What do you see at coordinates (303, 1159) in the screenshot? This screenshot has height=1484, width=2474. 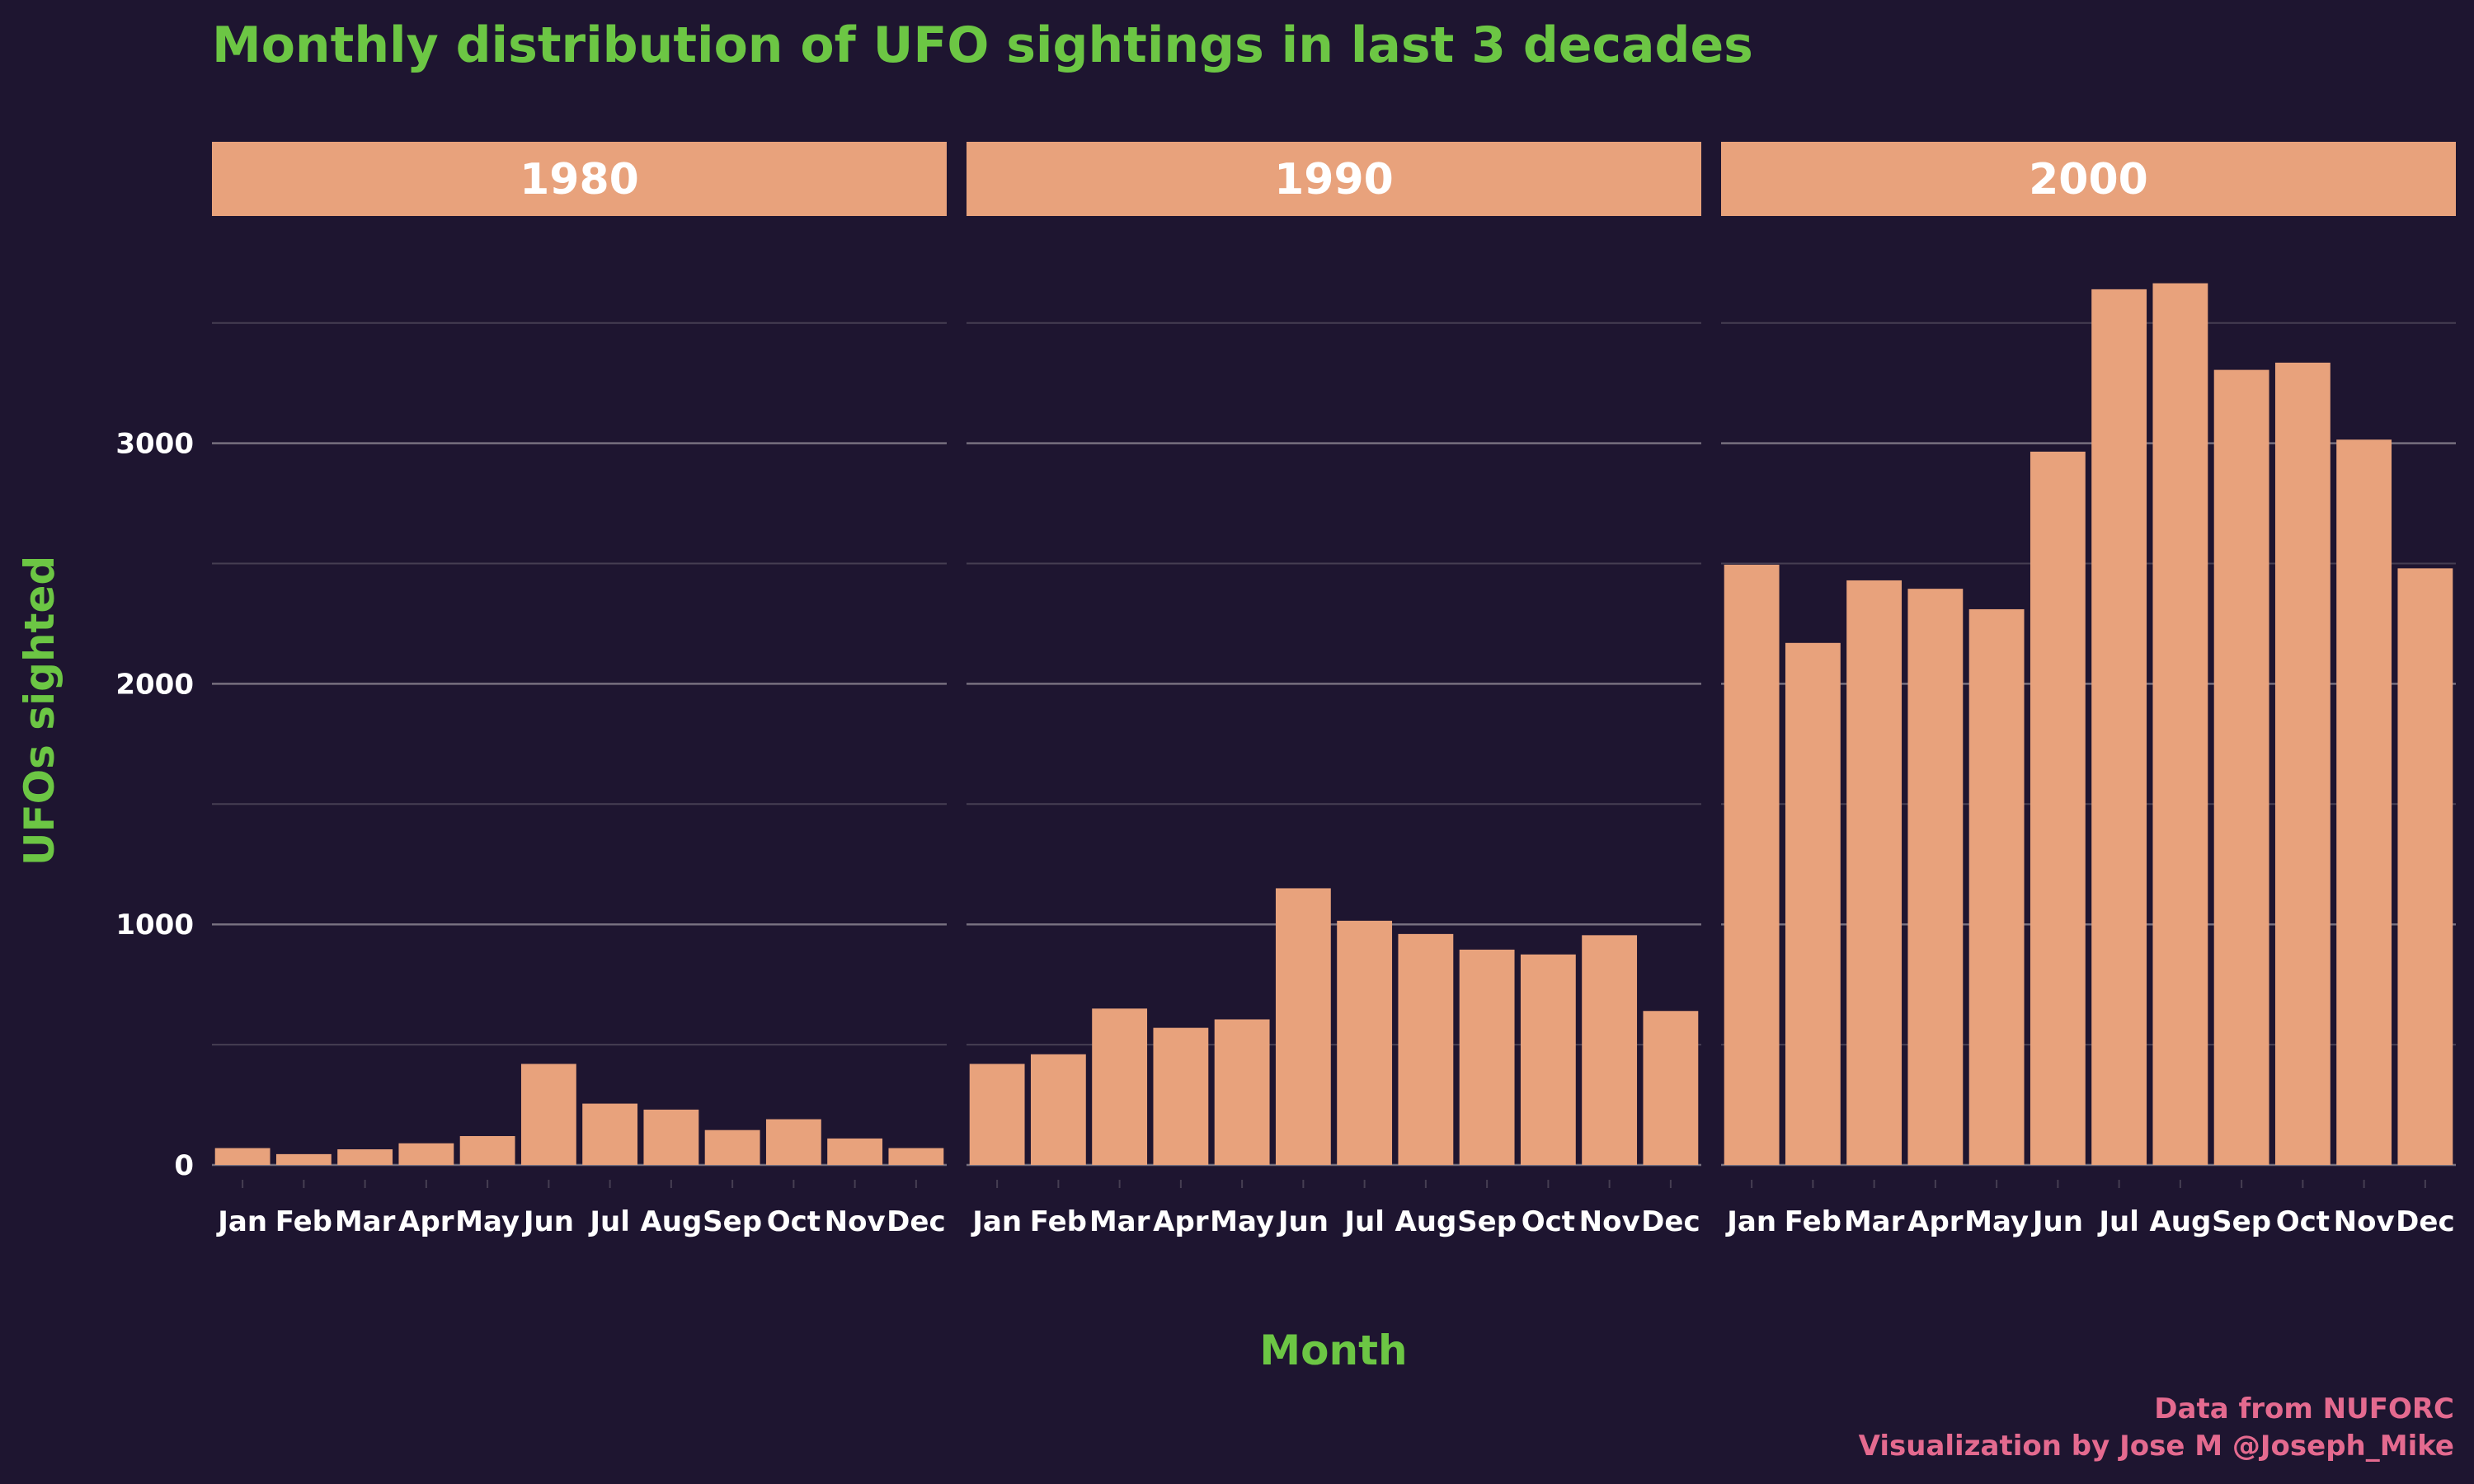 I see `bar-1980-feb` at bounding box center [303, 1159].